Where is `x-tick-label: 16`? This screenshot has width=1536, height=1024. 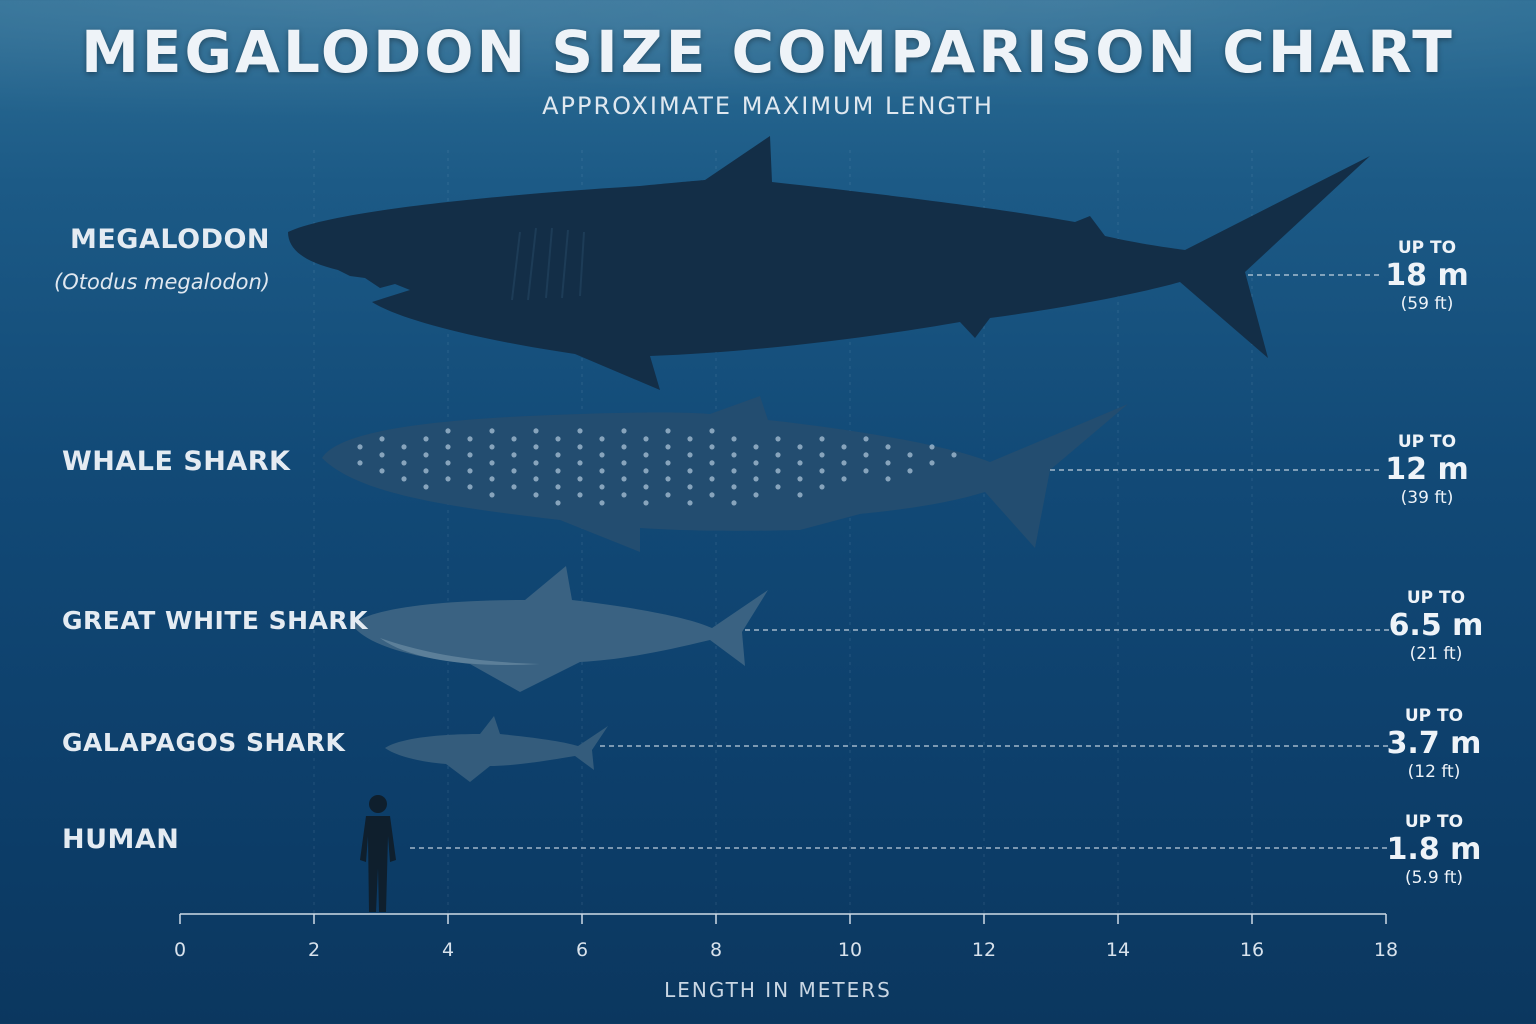
x-tick-label: 16 is located at coordinates (1252, 950).